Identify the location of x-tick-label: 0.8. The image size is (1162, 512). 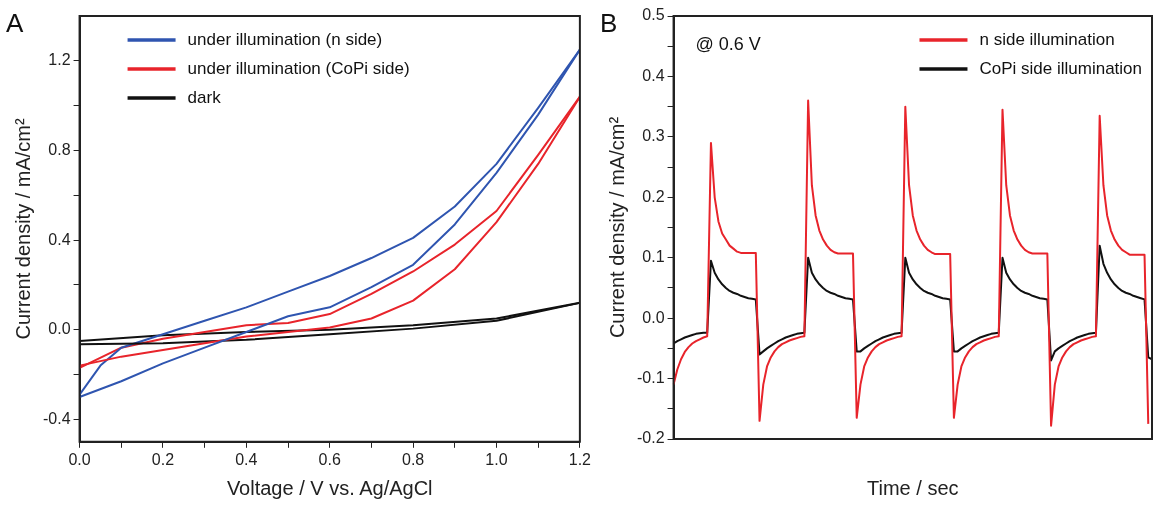
(413, 459).